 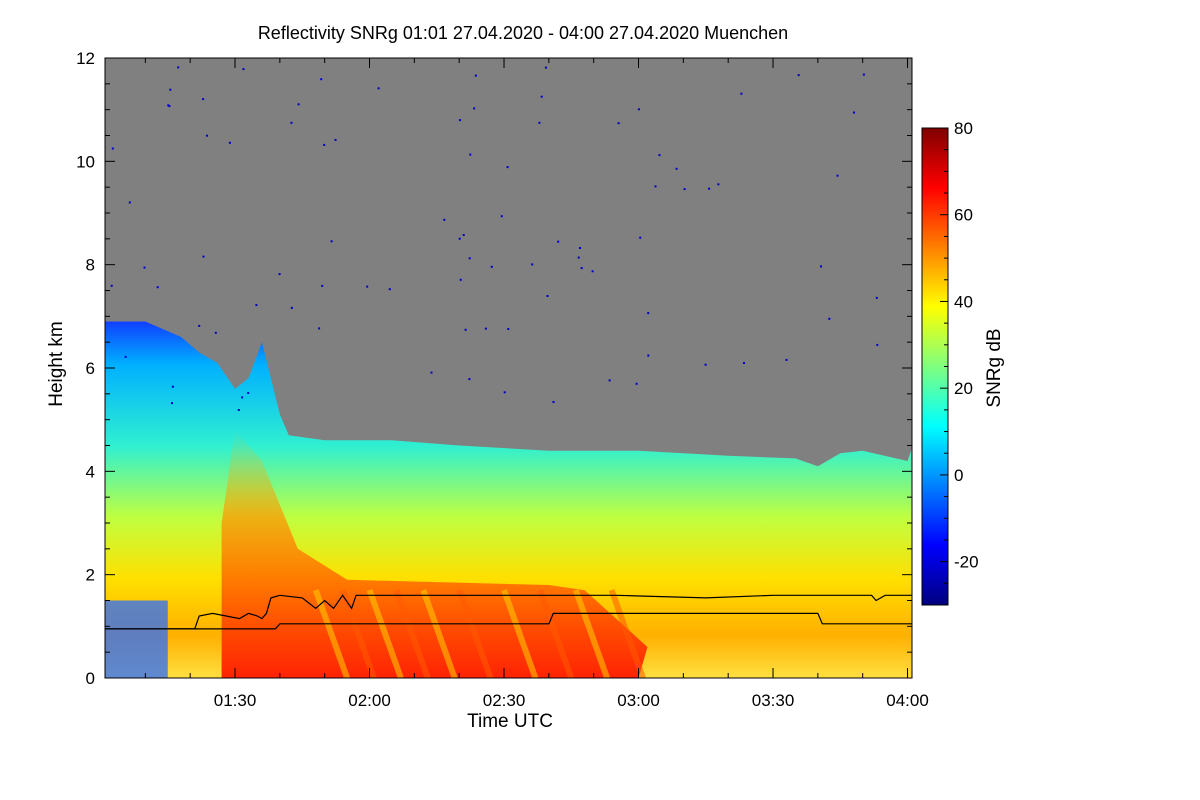 I want to click on colorbar-tick-label: 80, so click(x=963, y=128).